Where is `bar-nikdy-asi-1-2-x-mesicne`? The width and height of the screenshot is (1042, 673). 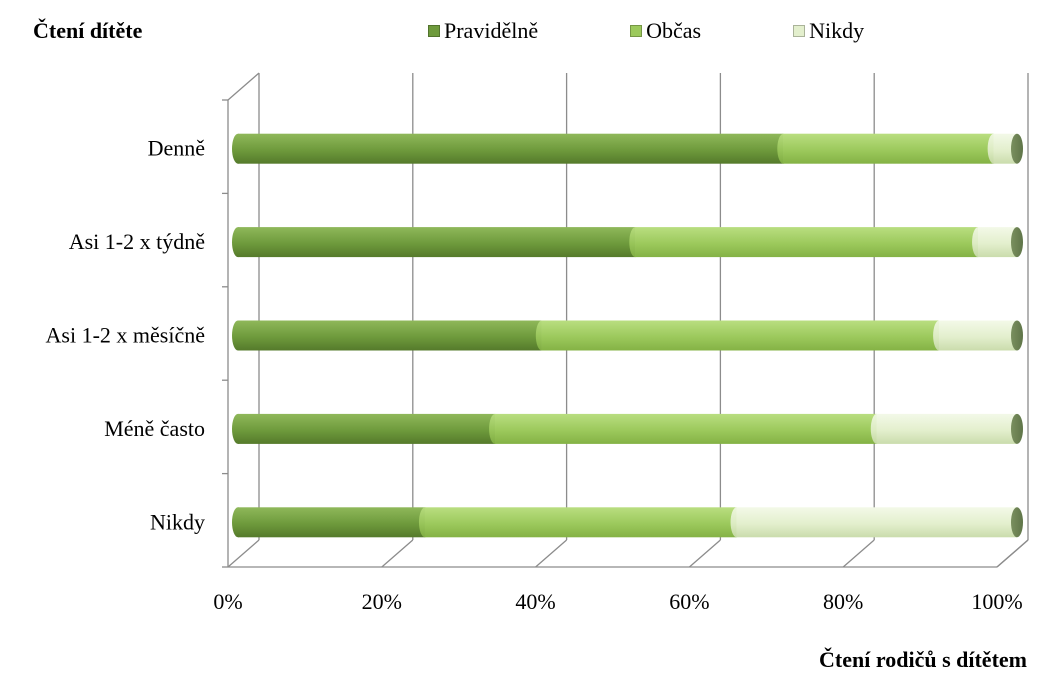
bar-nikdy-asi-1-2-x-mesicne is located at coordinates (978, 335).